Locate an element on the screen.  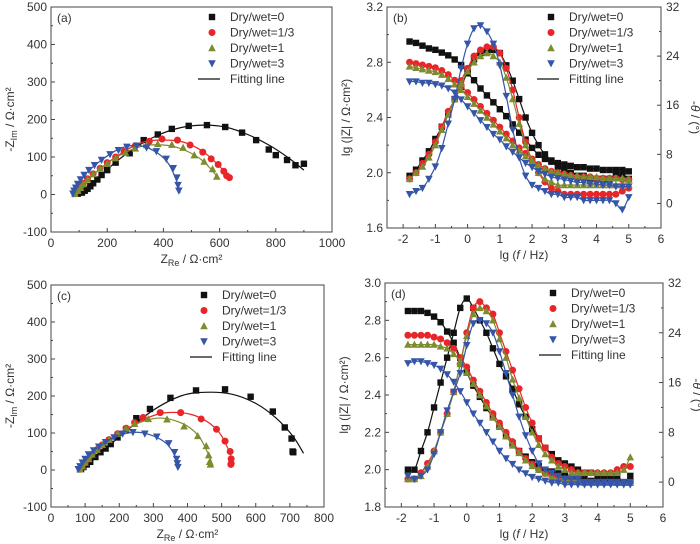
y-axis-label: lg (|Z| / Ω·cm²) is located at coordinates (344, 394).